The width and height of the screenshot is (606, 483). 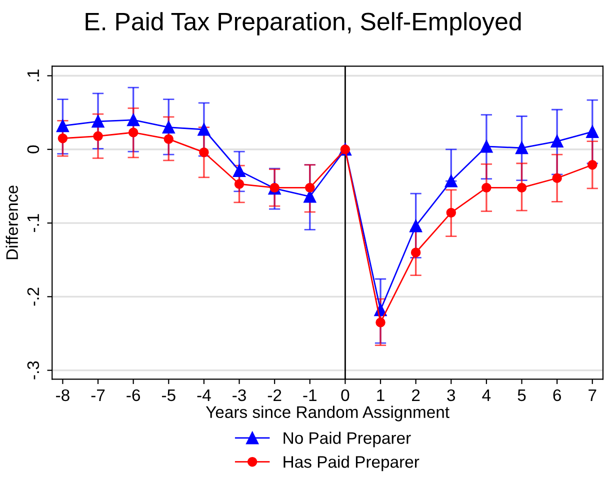 I want to click on legend-label: No Paid Preparer, so click(x=347, y=440).